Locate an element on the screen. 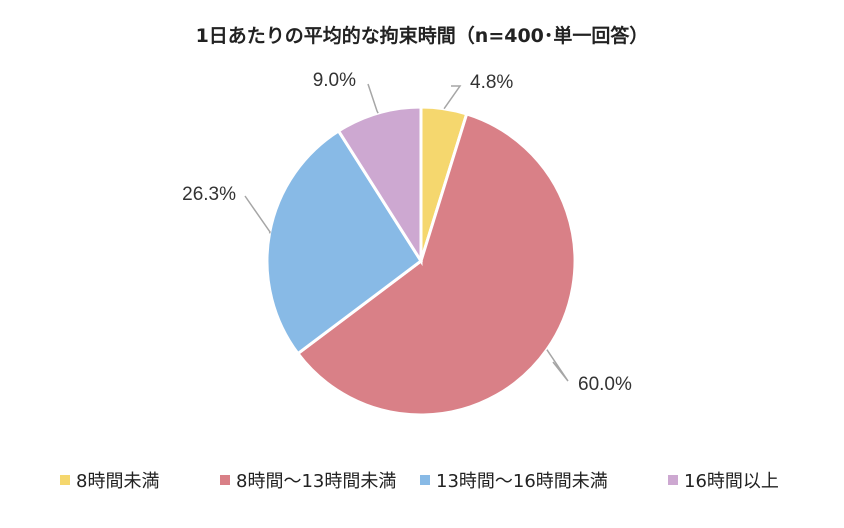 This screenshot has height=528, width=844. legend: 8時間未満 8時間～13時間未満 13時間～16時間未満 16時間以上 is located at coordinates (419, 481).